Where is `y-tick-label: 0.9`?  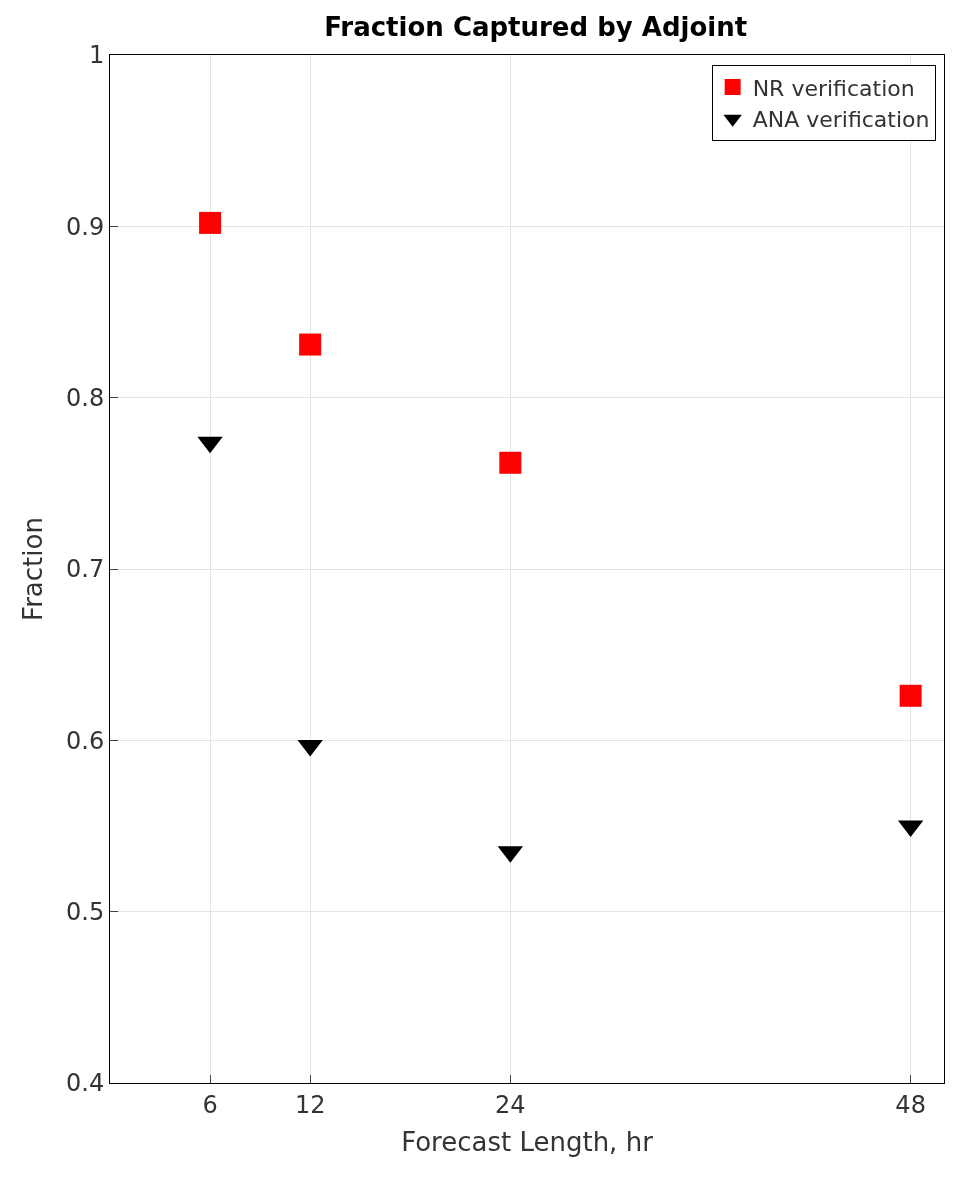 y-tick-label: 0.9 is located at coordinates (85, 226).